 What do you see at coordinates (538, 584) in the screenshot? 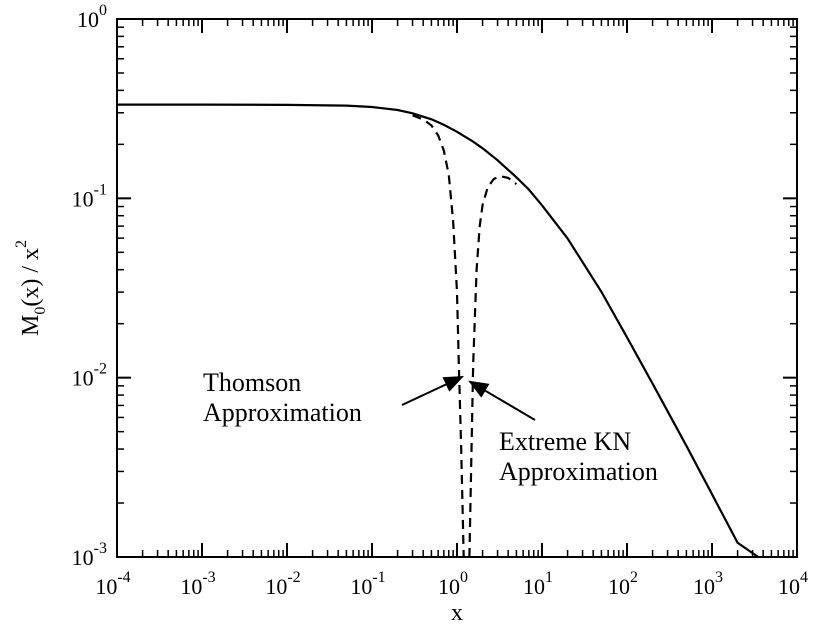
I see `x-tick-label: 10¹` at bounding box center [538, 584].